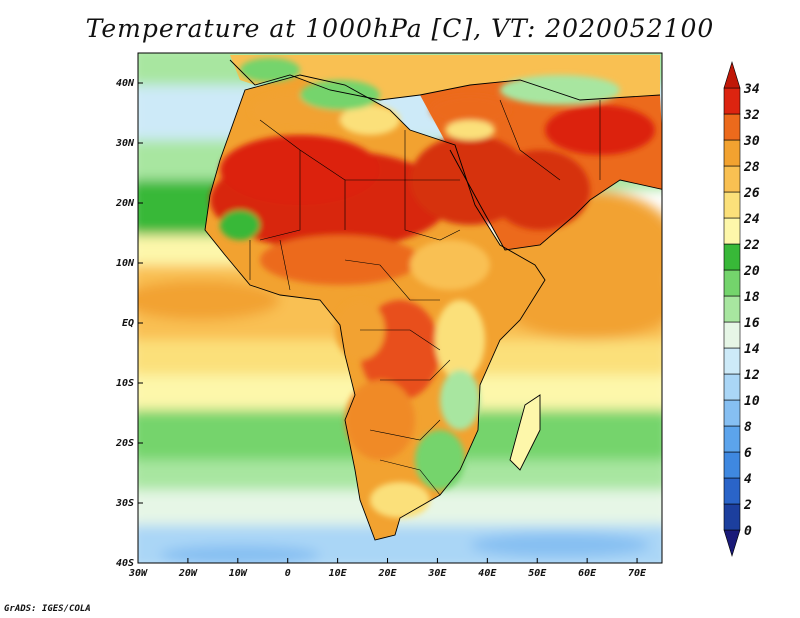 This screenshot has height=618, width=800. What do you see at coordinates (752, 401) in the screenshot?
I see `colorbar-label: 10` at bounding box center [752, 401].